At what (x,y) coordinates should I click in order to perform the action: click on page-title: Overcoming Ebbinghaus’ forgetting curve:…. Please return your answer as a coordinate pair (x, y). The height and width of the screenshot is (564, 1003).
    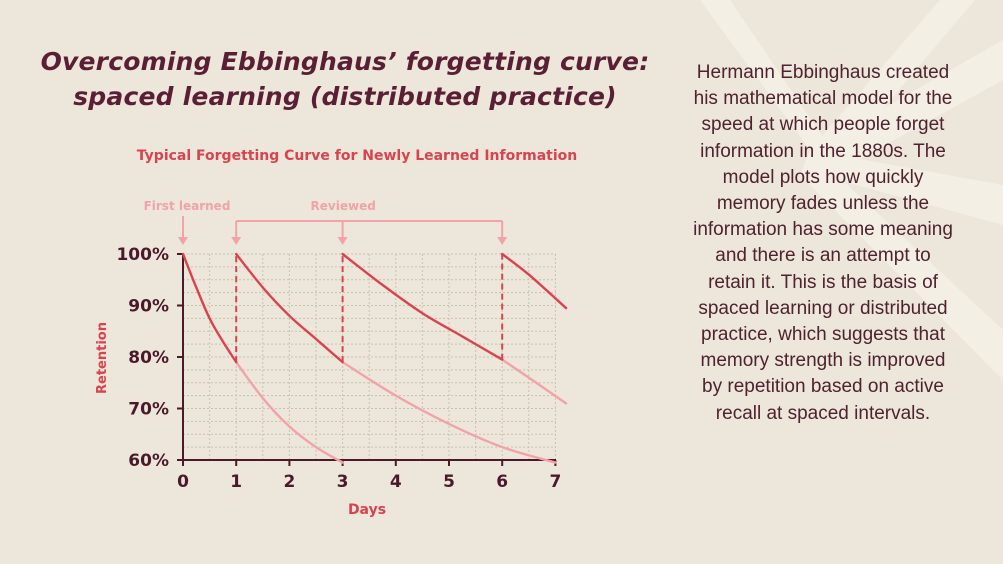
    Looking at the image, I should click on (345, 79).